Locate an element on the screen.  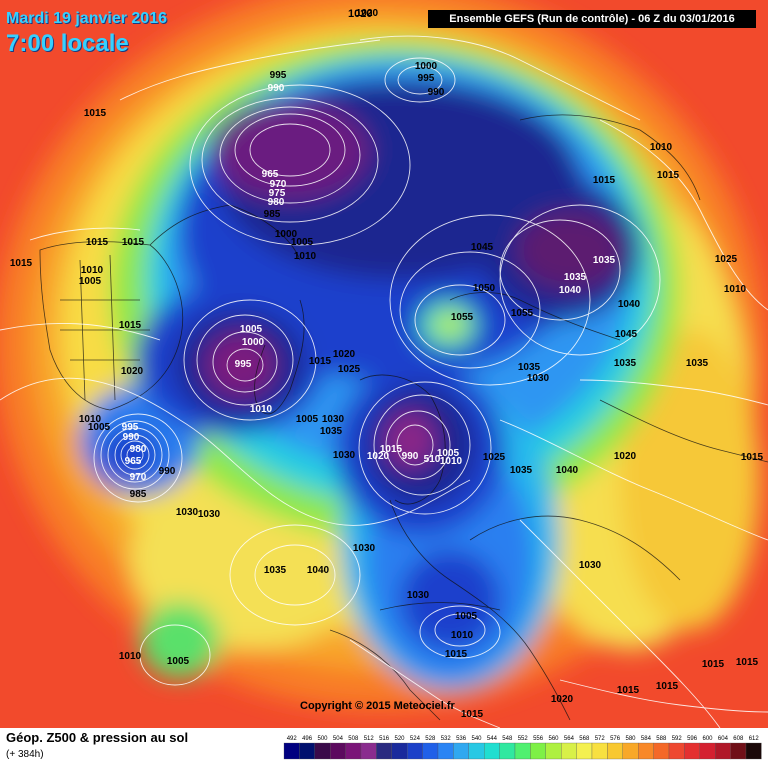
forecast-range: (+ 384h) is located at coordinates (25, 754).